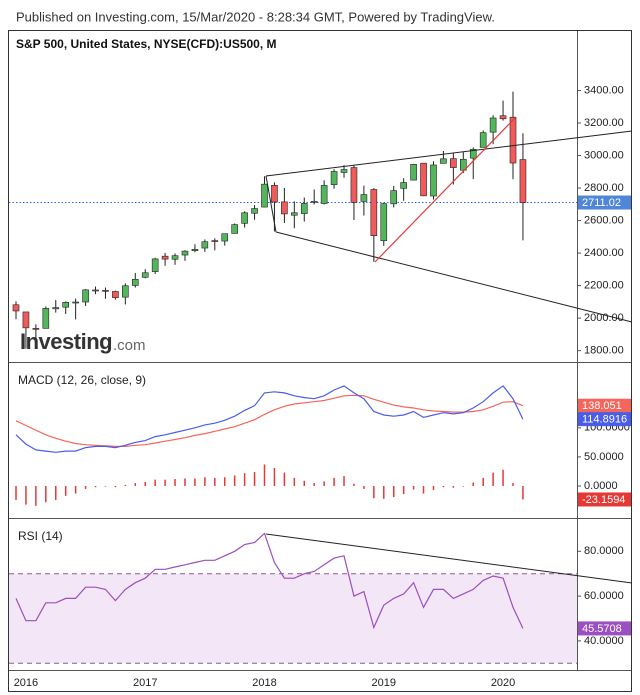  What do you see at coordinates (601, 486) in the screenshot?
I see `y-tick-label: 0.0000` at bounding box center [601, 486].